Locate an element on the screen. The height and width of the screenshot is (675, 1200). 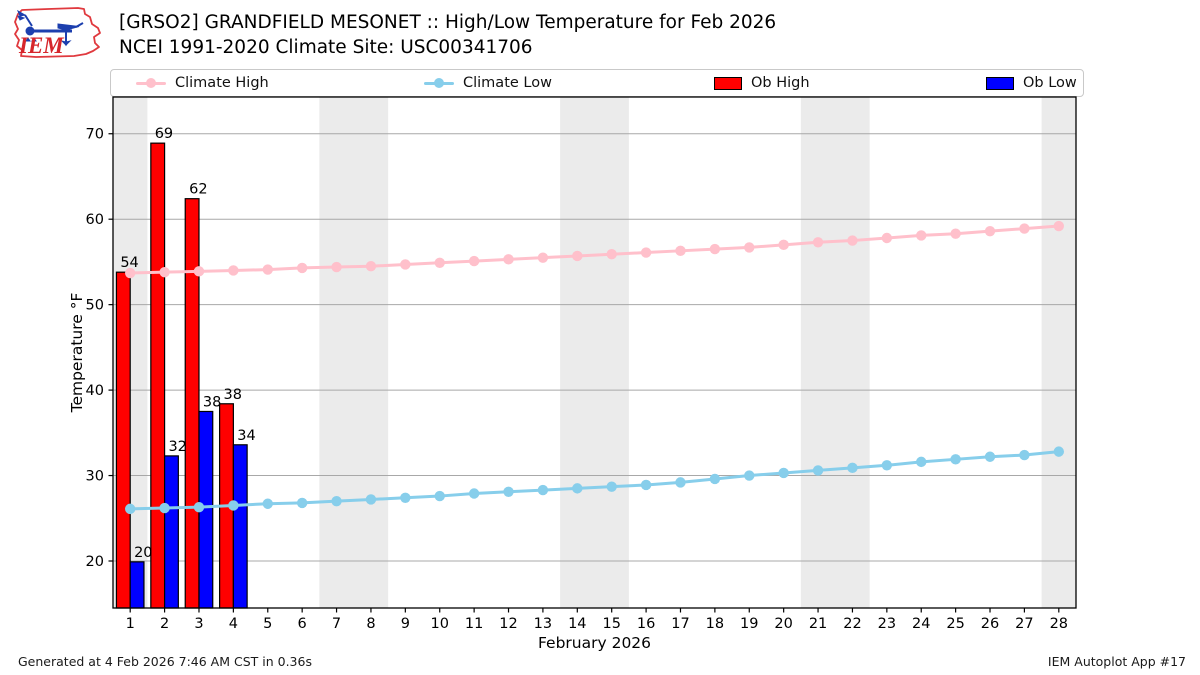
x-tick-label: 27 is located at coordinates (1024, 624).